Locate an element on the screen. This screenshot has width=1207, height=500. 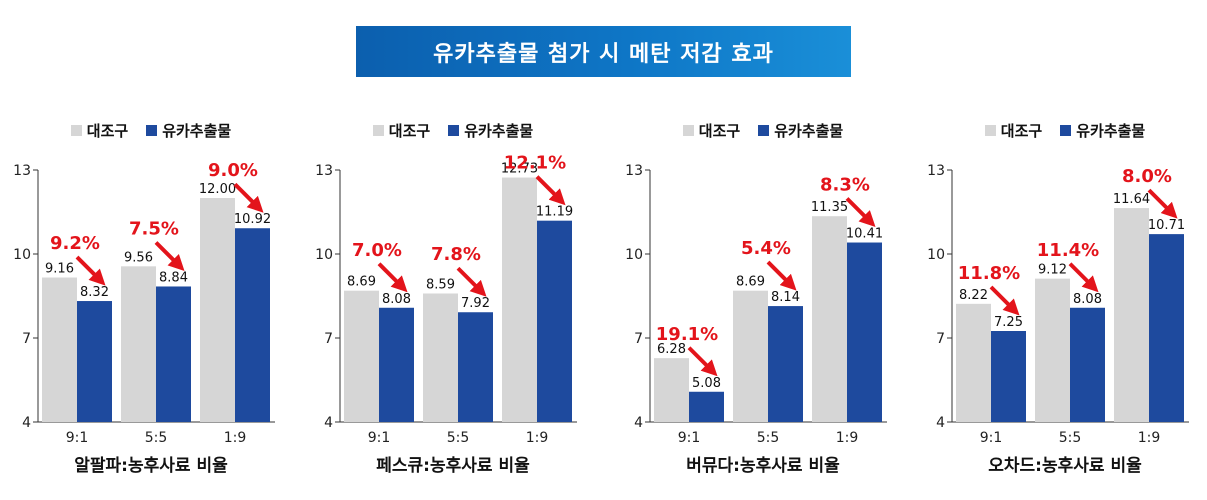
value-label-control: 12.73 is located at coordinates (519, 169).